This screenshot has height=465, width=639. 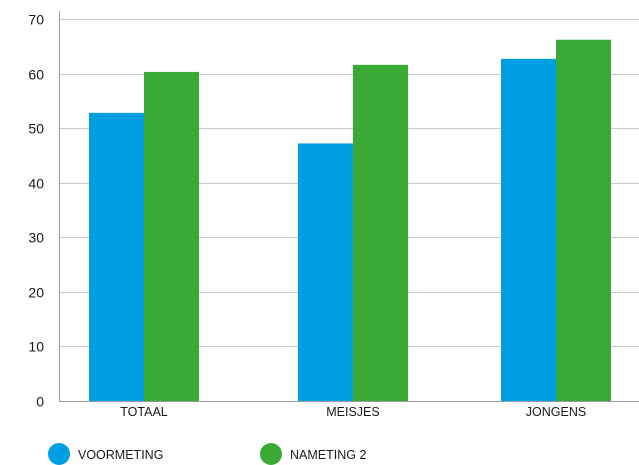 What do you see at coordinates (40, 402) in the screenshot?
I see `y-tick-label: 0` at bounding box center [40, 402].